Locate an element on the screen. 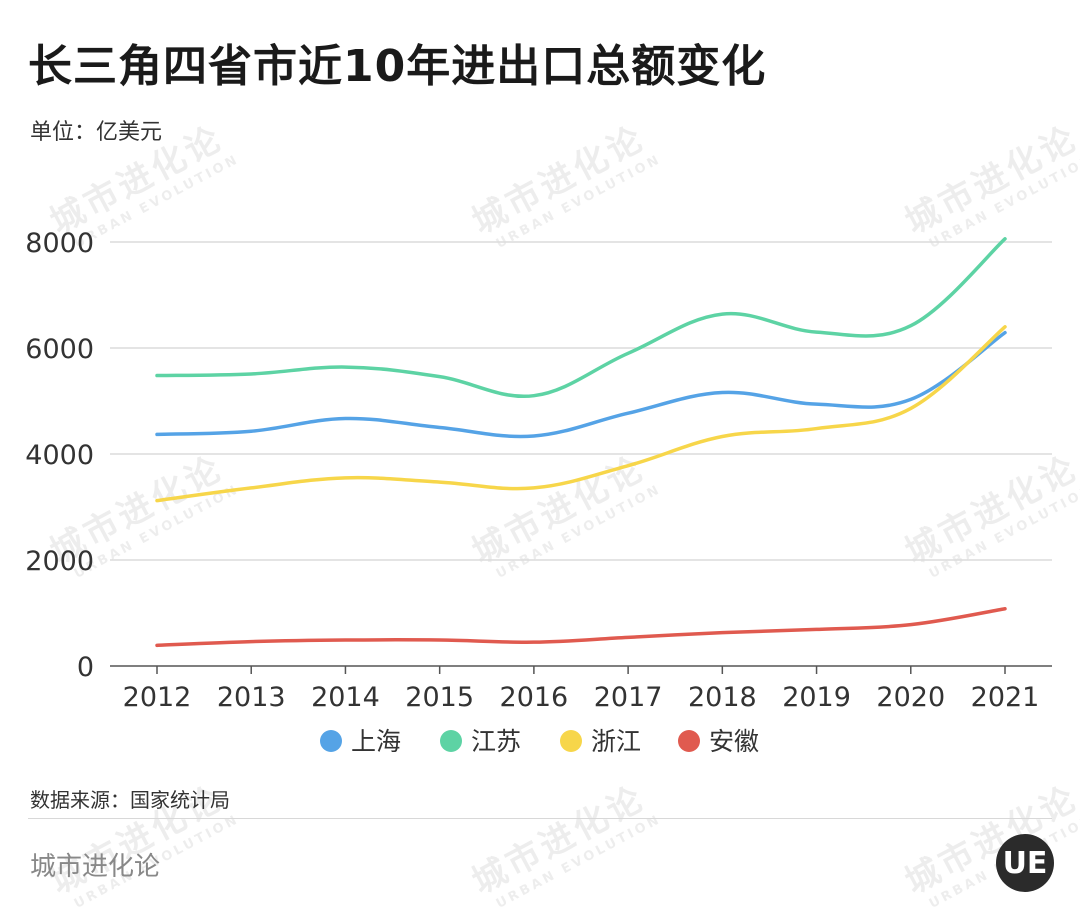  x-tick-label: 2016 is located at coordinates (534, 697).